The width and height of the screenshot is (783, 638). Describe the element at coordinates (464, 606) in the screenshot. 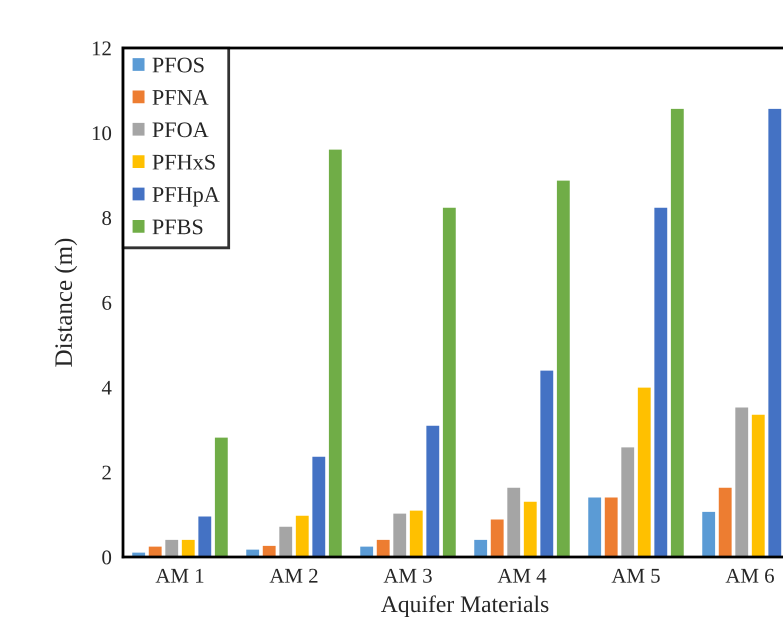

I see `x-axis-title: Aquifer Materials` at that location.